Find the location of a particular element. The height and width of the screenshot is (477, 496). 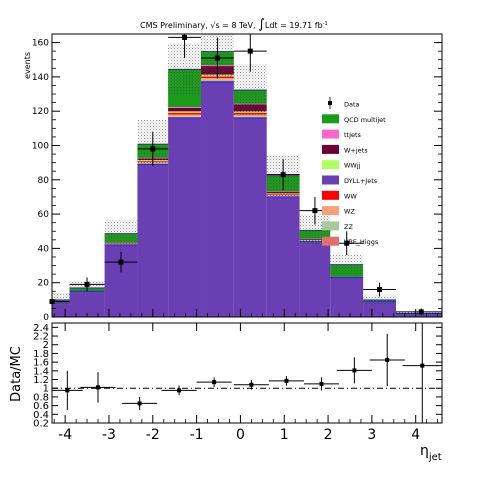

x-tick-label: -3 is located at coordinates (109, 435).